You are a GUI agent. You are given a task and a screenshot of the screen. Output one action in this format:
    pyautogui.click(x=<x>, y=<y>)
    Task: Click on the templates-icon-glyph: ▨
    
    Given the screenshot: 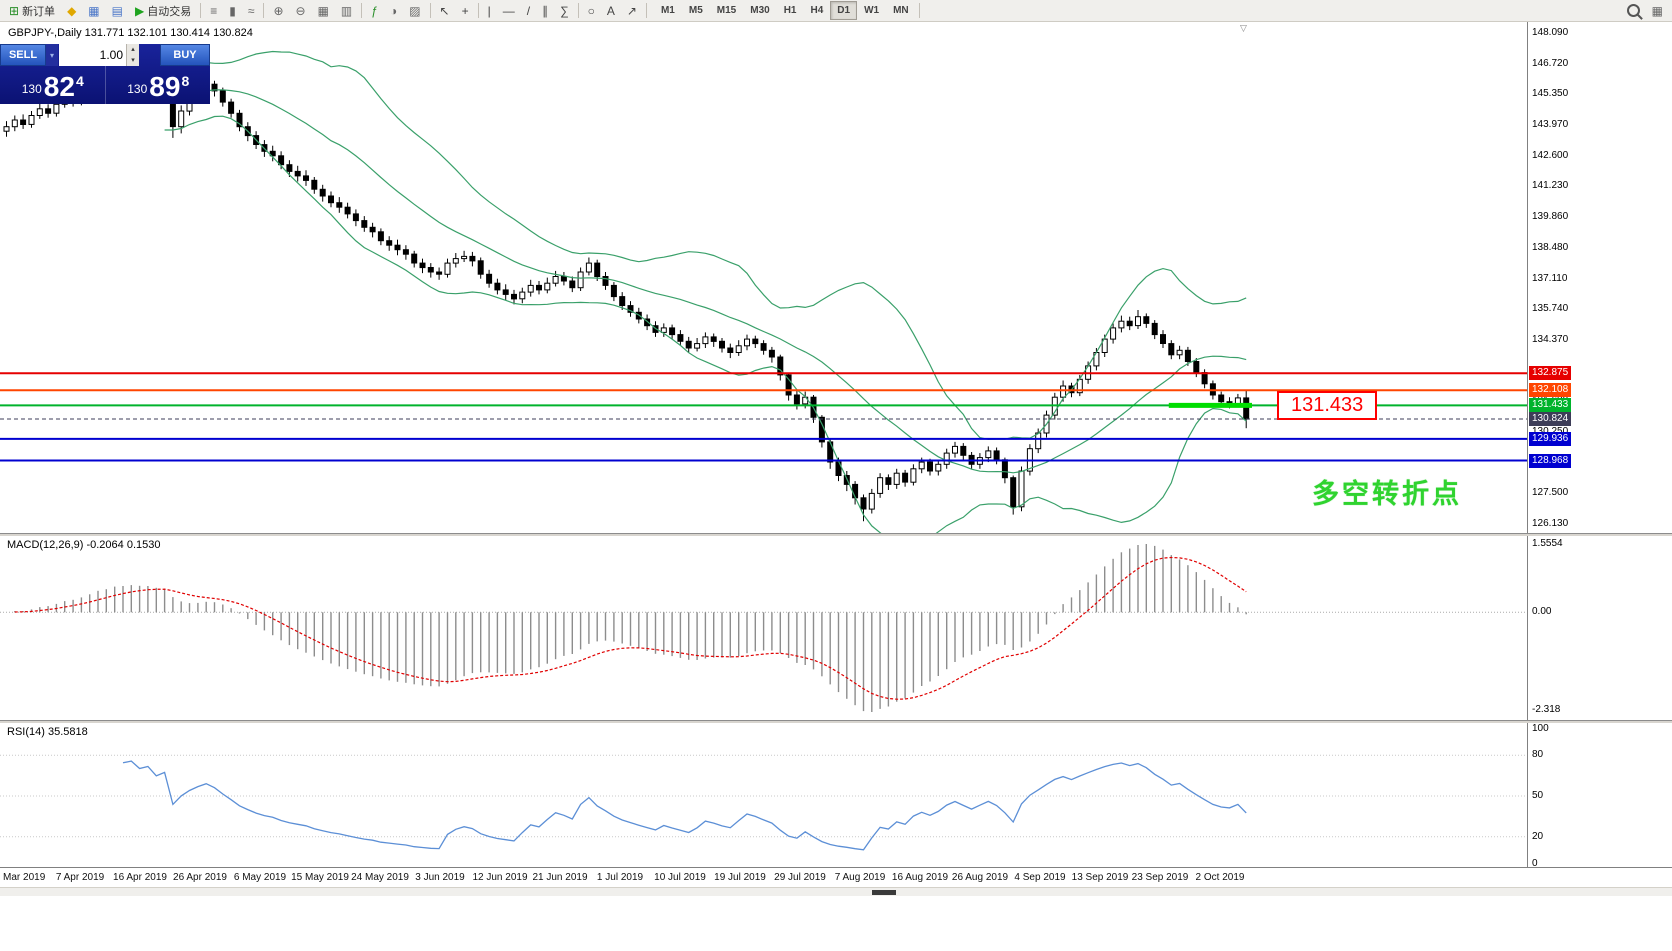 What is the action you would take?
    pyautogui.click(x=415, y=10)
    